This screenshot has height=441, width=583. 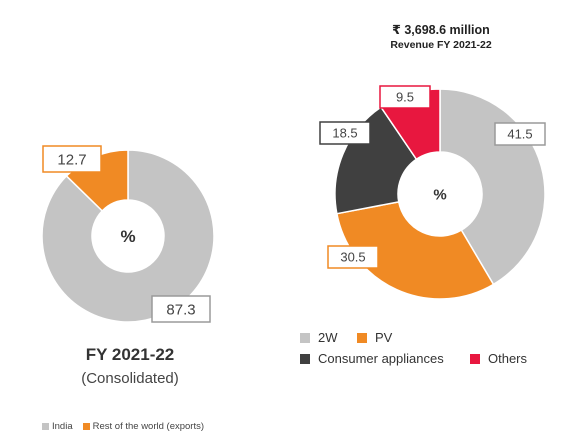 I want to click on legend-swatch-india, so click(x=45, y=426).